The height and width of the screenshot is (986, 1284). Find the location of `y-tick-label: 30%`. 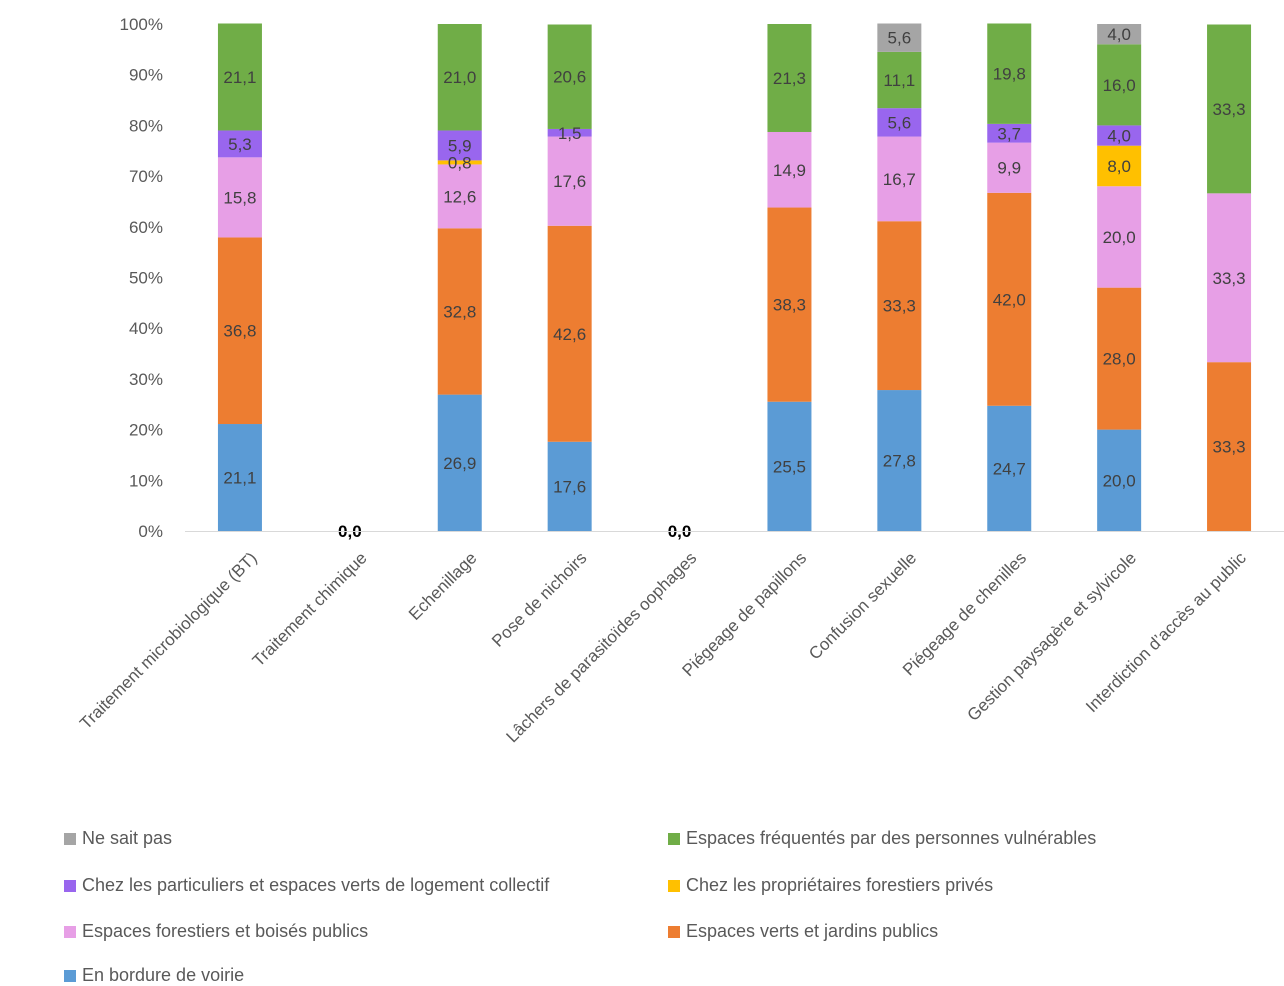

y-tick-label: 30% is located at coordinates (146, 379).